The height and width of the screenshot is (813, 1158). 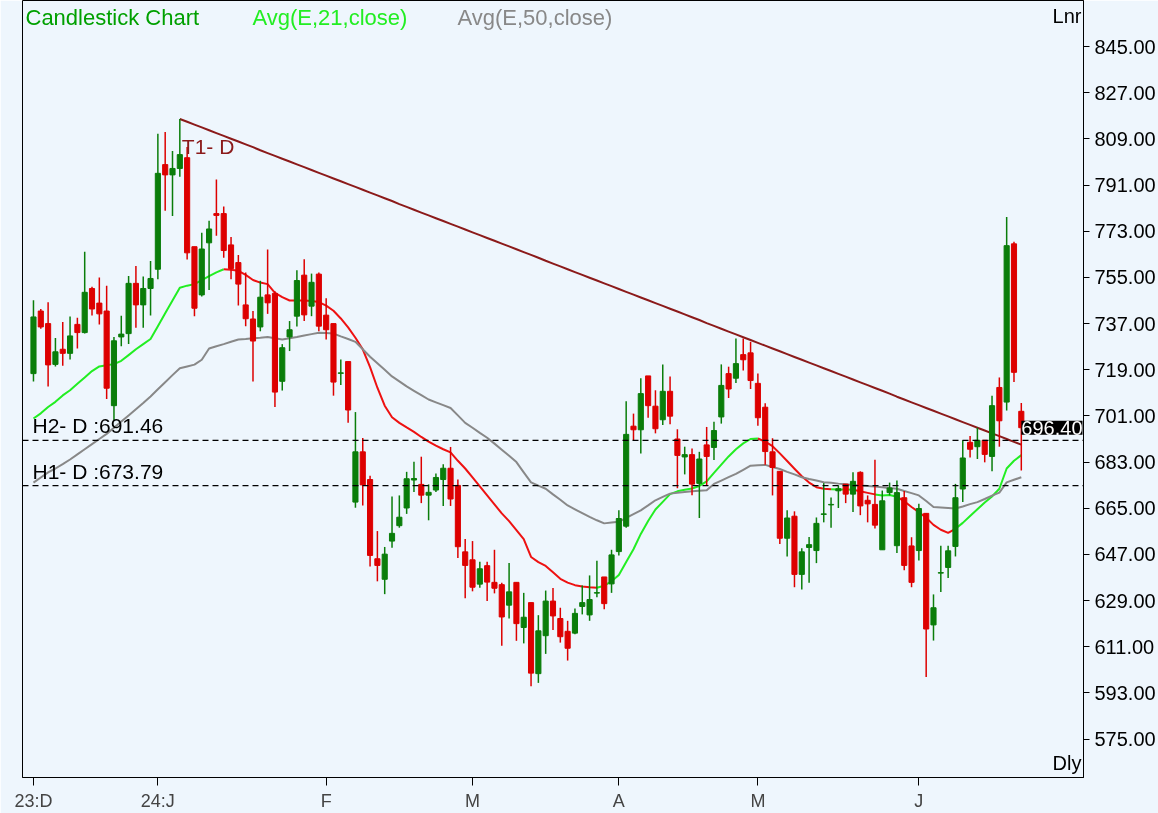 What do you see at coordinates (1052, 427) in the screenshot?
I see `annotation: 696.40` at bounding box center [1052, 427].